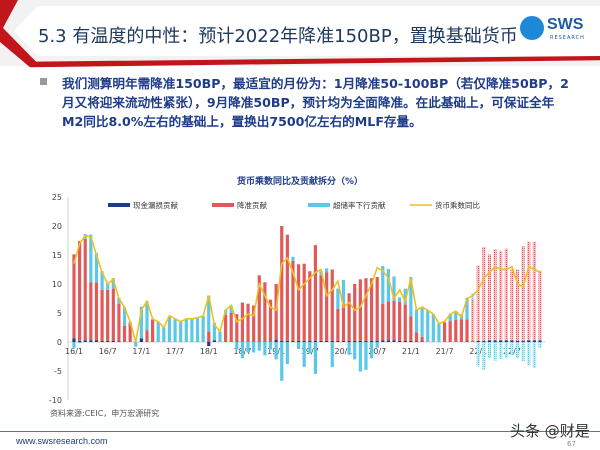  I want to click on footer-divider, so click(300, 431).